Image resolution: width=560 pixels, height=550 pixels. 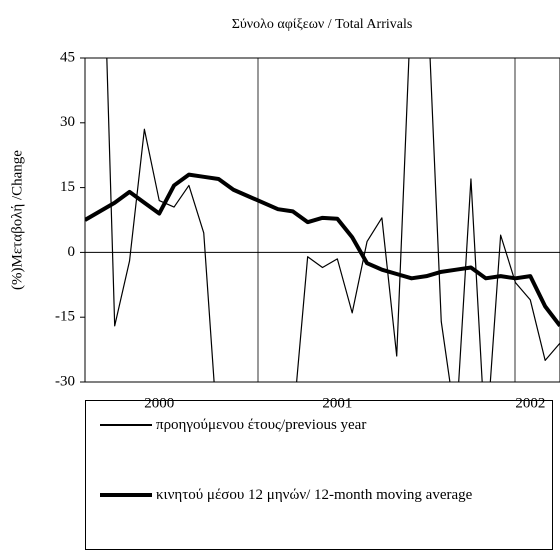 What do you see at coordinates (337, 403) in the screenshot?
I see `x-tick-label: 2001` at bounding box center [337, 403].